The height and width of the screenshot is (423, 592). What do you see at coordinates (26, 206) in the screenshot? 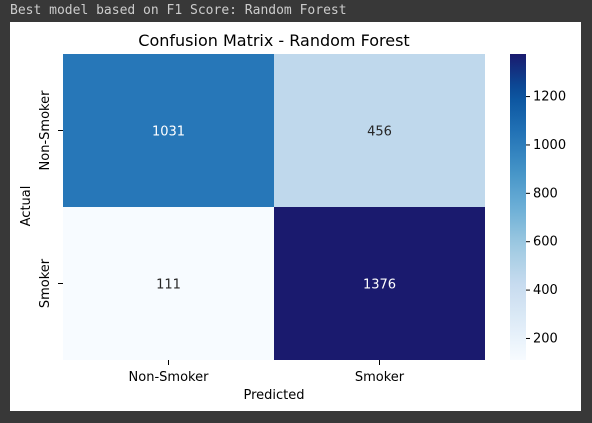
I see `y-axis-label: Actual` at bounding box center [26, 206].